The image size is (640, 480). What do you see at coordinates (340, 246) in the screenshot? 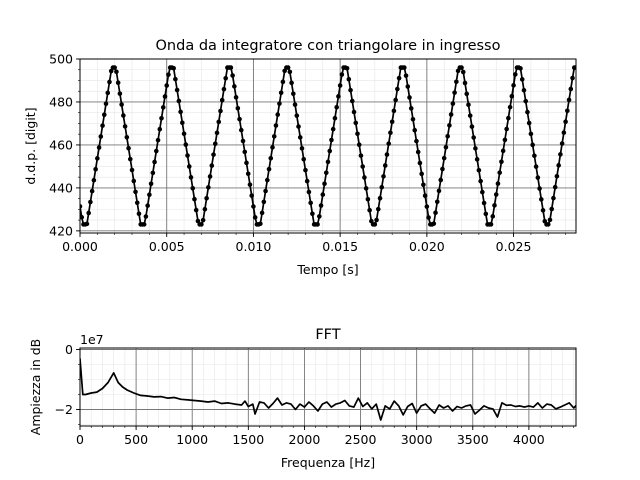
I see `x-tick-label: 0.015` at bounding box center [340, 246].